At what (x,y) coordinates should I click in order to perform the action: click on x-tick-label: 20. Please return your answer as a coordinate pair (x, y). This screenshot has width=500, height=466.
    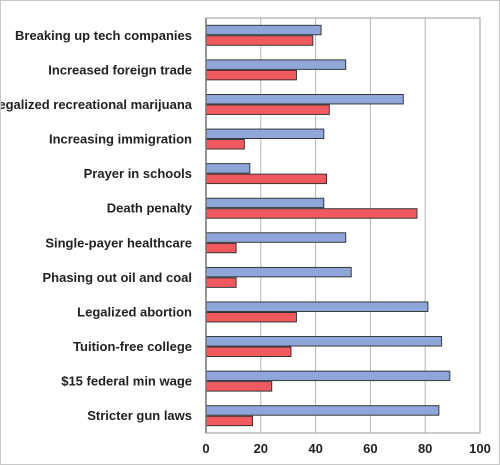
    Looking at the image, I should click on (261, 448).